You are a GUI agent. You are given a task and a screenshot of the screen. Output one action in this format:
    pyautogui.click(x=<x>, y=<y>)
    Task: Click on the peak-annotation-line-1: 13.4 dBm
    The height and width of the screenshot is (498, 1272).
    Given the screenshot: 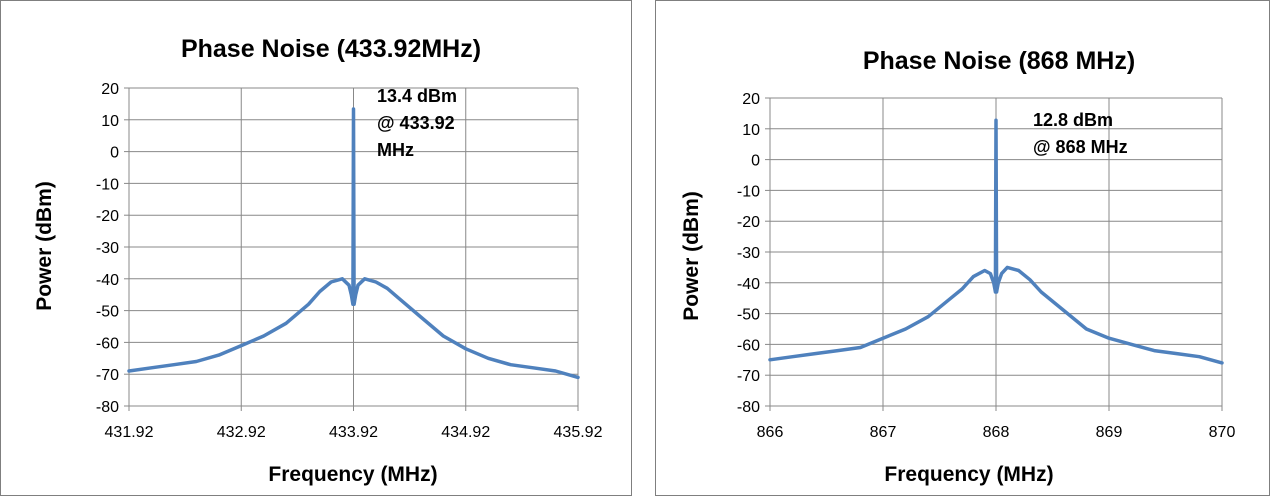 What is the action you would take?
    pyautogui.click(x=417, y=96)
    